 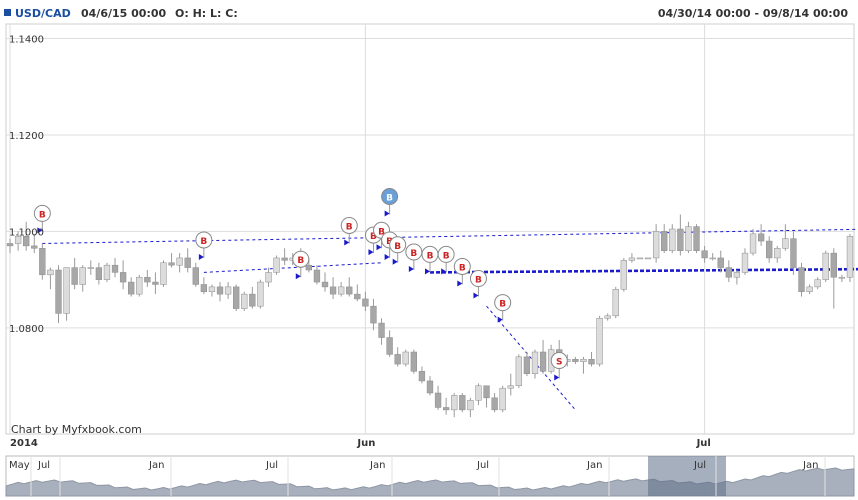 I want to click on trade-line, so click(x=643, y=270).